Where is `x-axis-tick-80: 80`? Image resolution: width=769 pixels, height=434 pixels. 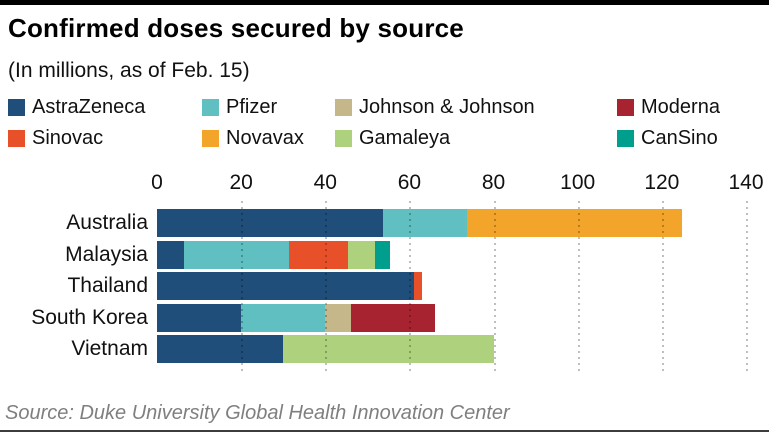 x-axis-tick-80: 80 is located at coordinates (493, 182).